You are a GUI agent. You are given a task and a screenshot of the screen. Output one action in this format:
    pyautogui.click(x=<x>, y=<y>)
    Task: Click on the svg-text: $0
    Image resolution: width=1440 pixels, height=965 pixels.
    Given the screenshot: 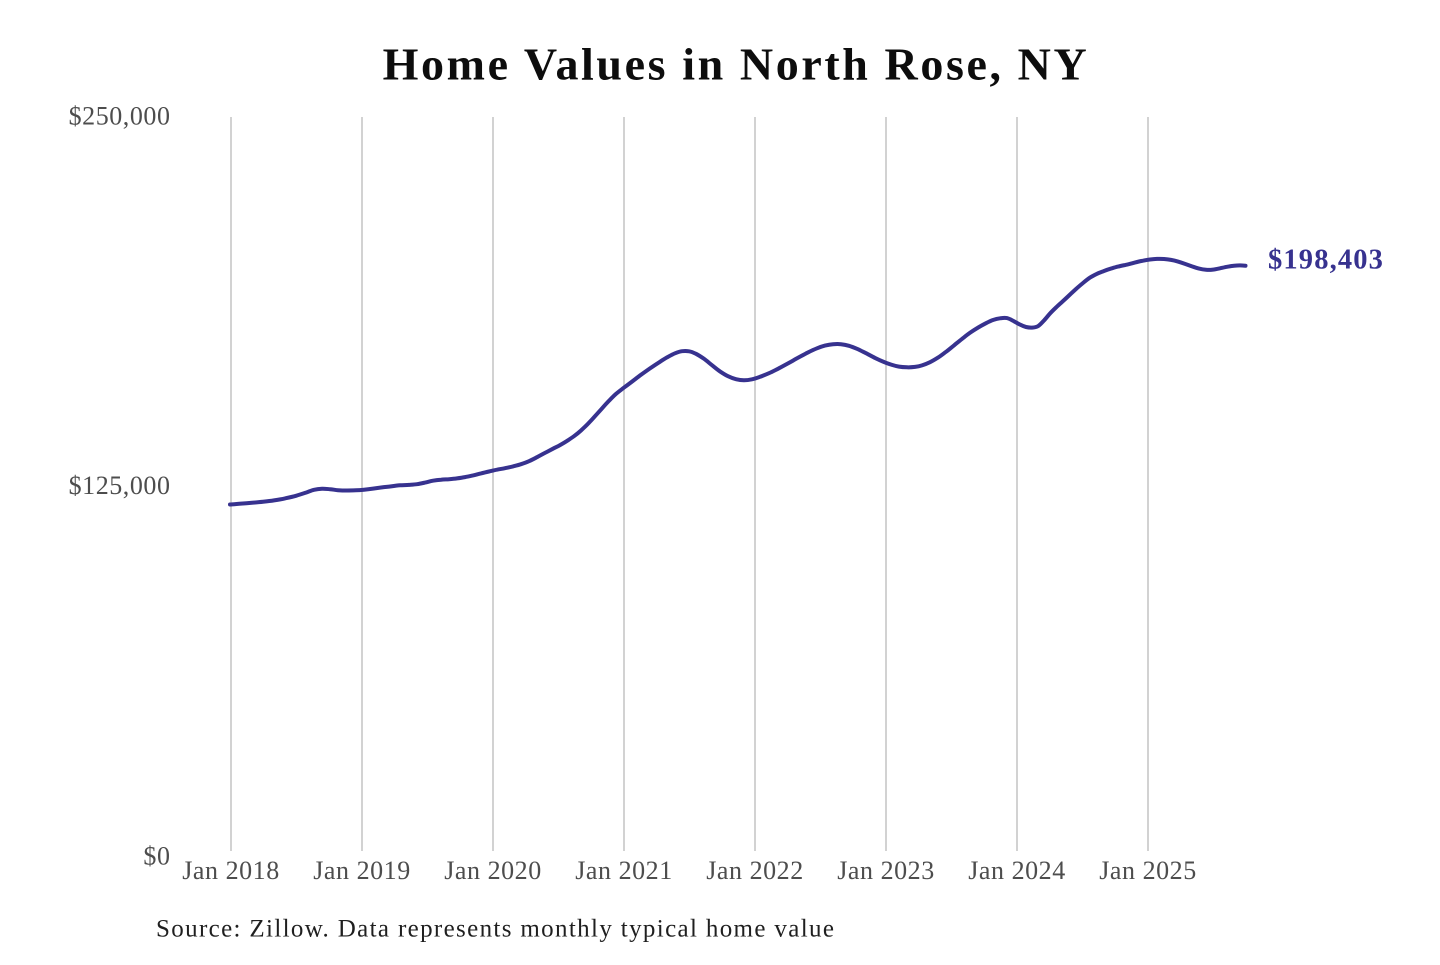 What is the action you would take?
    pyautogui.click(x=156, y=856)
    